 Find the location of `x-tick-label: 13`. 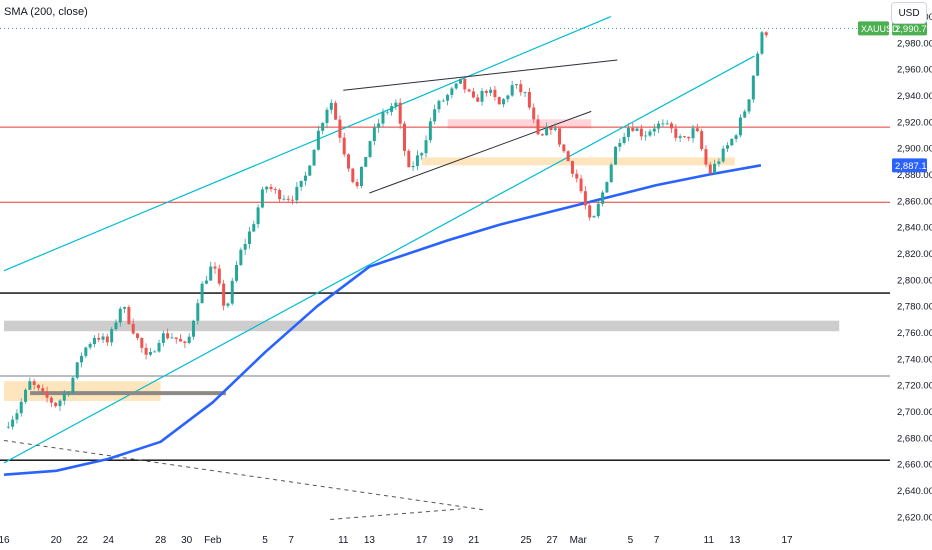

x-tick-label: 13 is located at coordinates (370, 540).